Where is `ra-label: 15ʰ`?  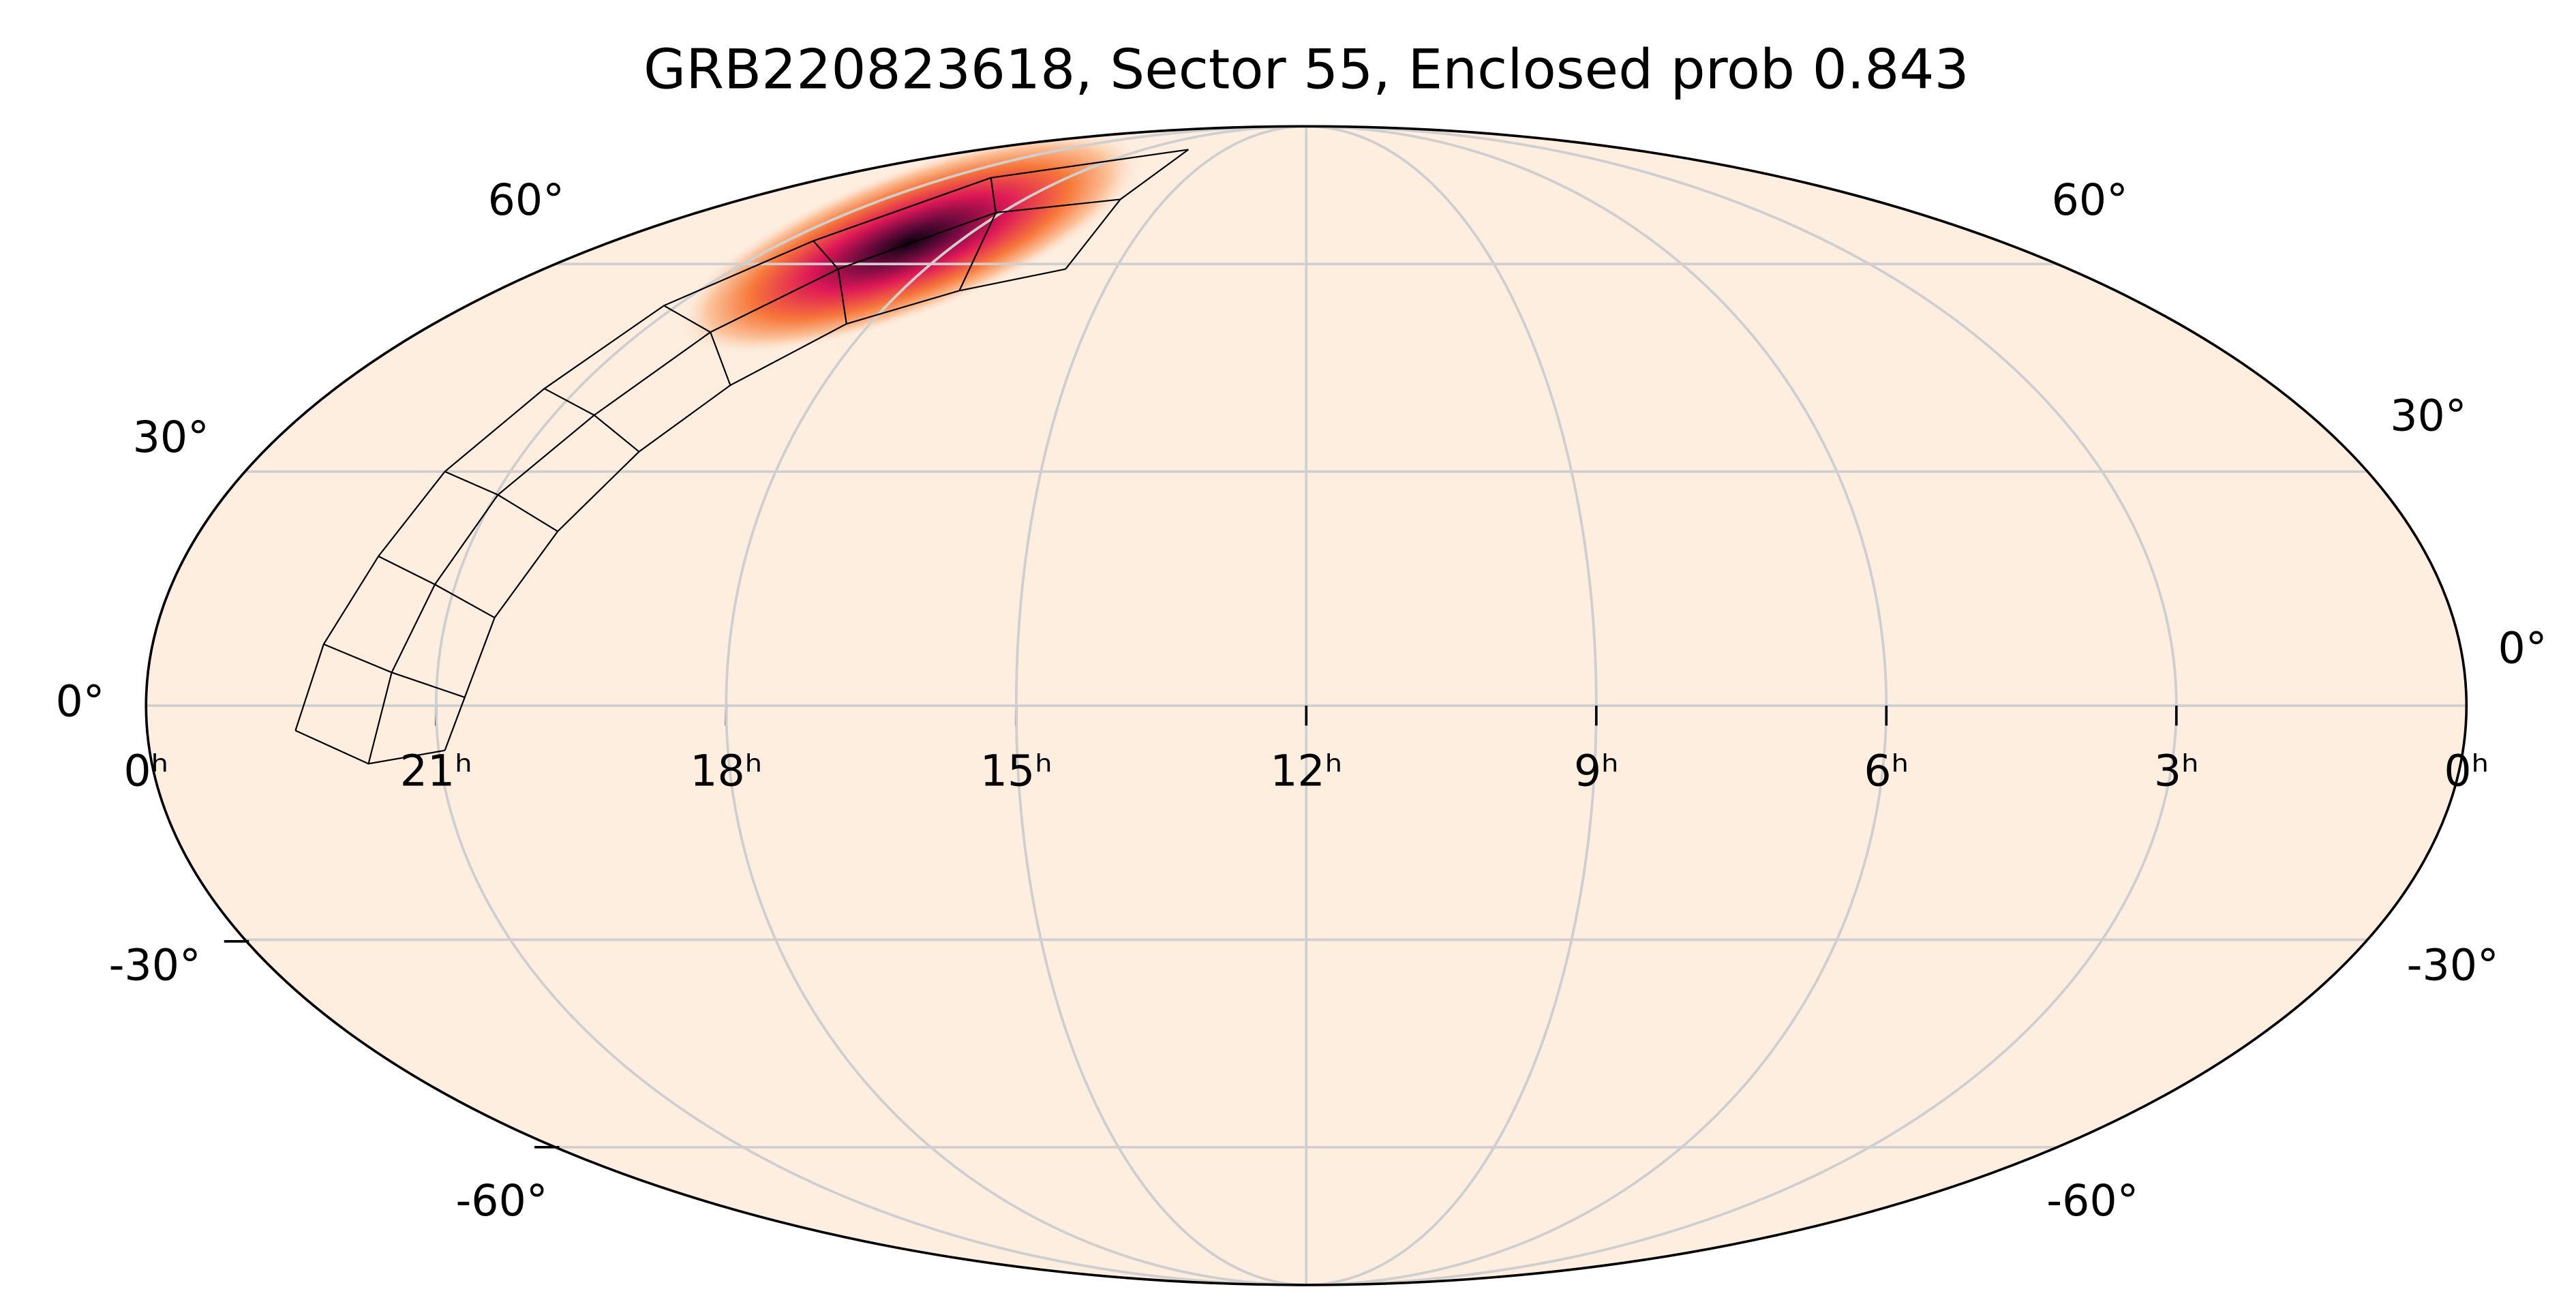
ra-label: 15ʰ is located at coordinates (1016, 771).